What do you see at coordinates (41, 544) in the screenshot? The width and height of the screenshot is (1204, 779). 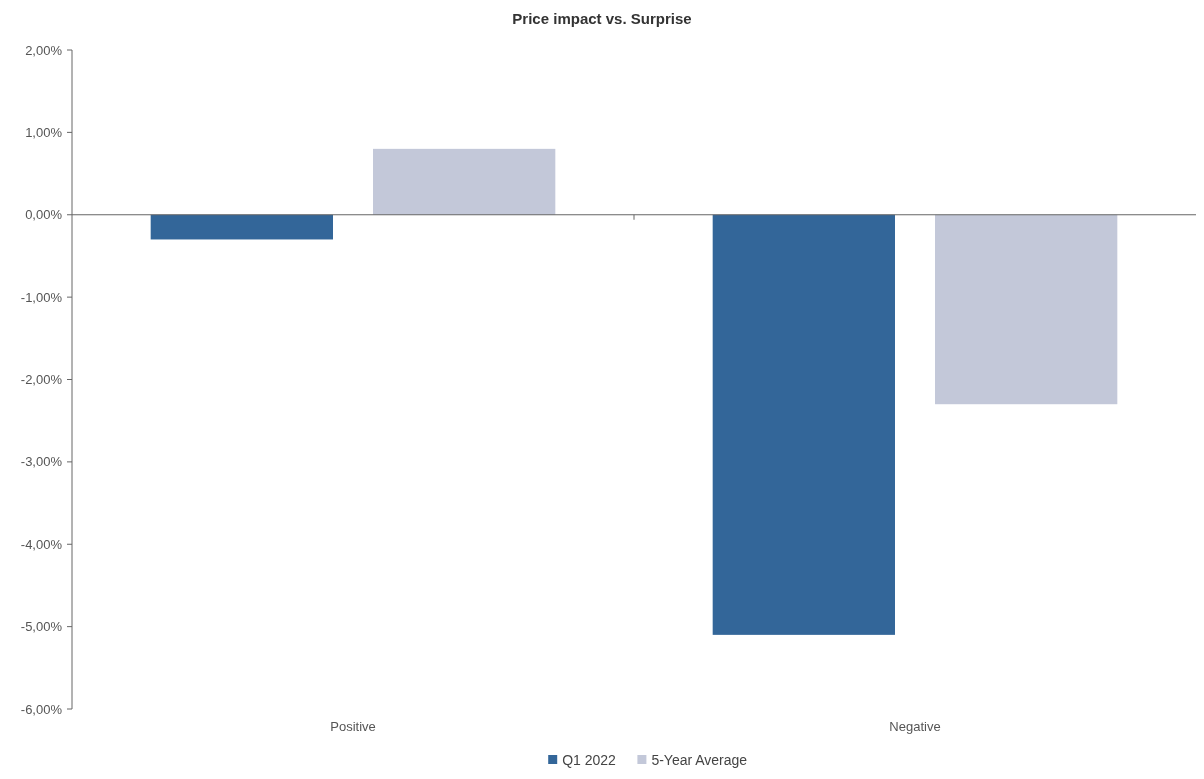 I see `y-tick-label: -4,00%` at bounding box center [41, 544].